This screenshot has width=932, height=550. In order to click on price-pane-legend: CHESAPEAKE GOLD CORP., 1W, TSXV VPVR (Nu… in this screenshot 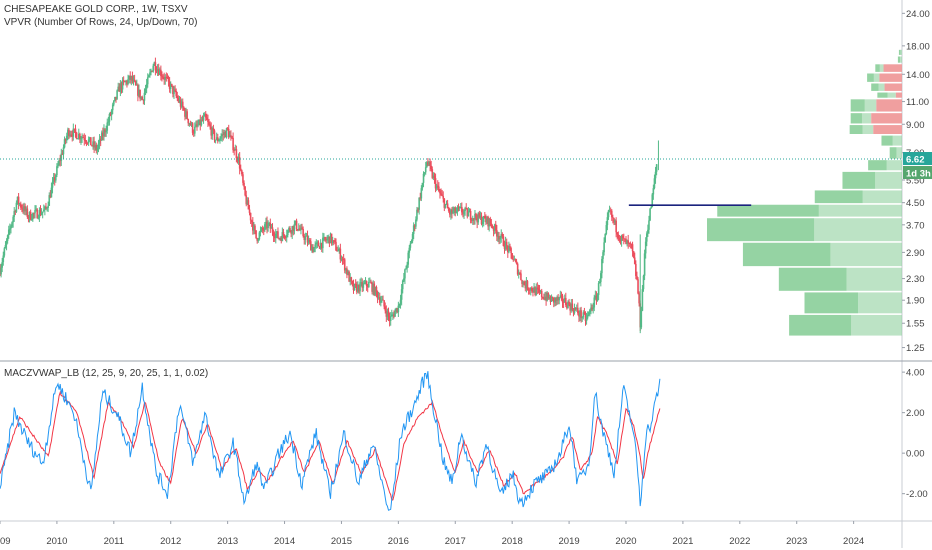, I will do `click(100, 16)`.